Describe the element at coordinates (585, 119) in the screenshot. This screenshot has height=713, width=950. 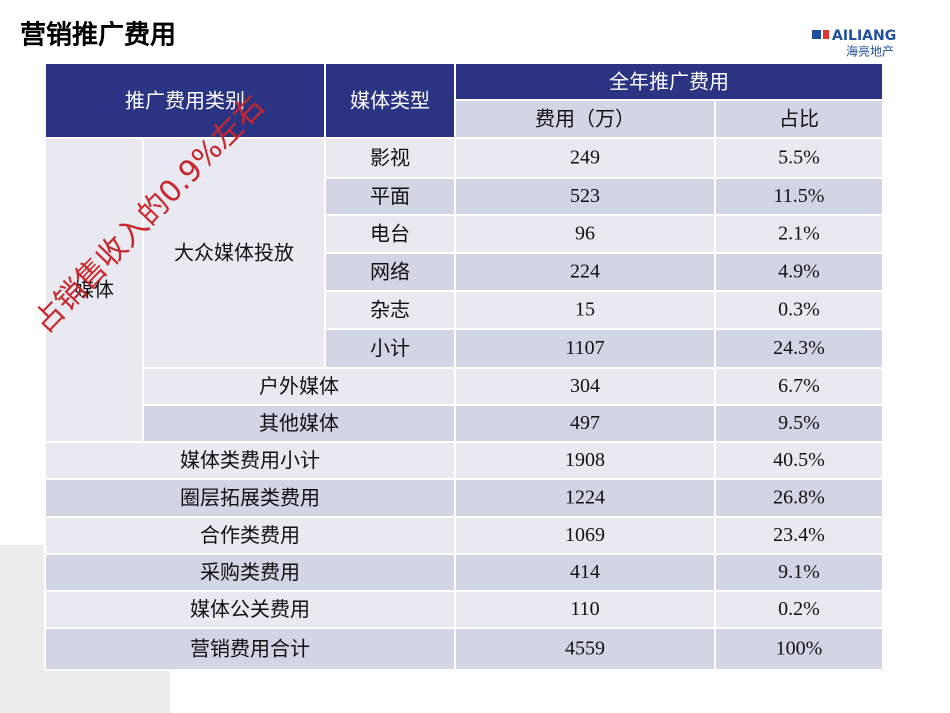
I see `header-cell: 费用（万）` at that location.